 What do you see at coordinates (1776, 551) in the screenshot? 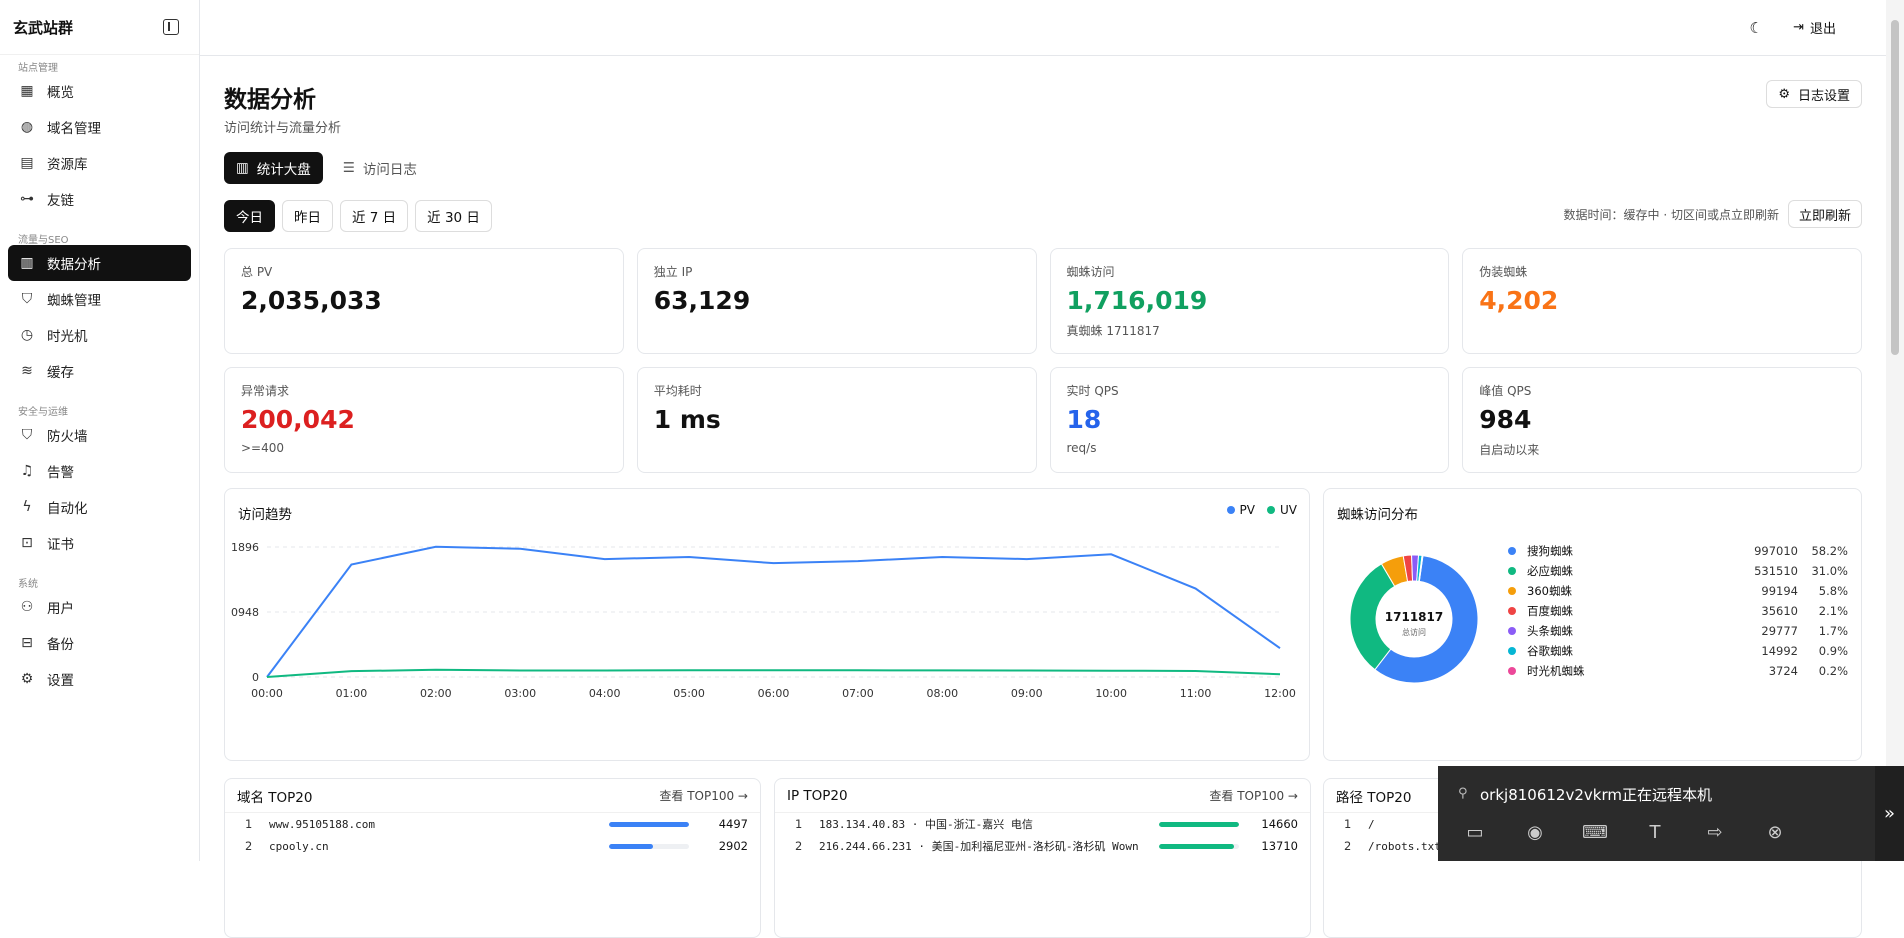
I see `spider-count: 997010` at bounding box center [1776, 551].